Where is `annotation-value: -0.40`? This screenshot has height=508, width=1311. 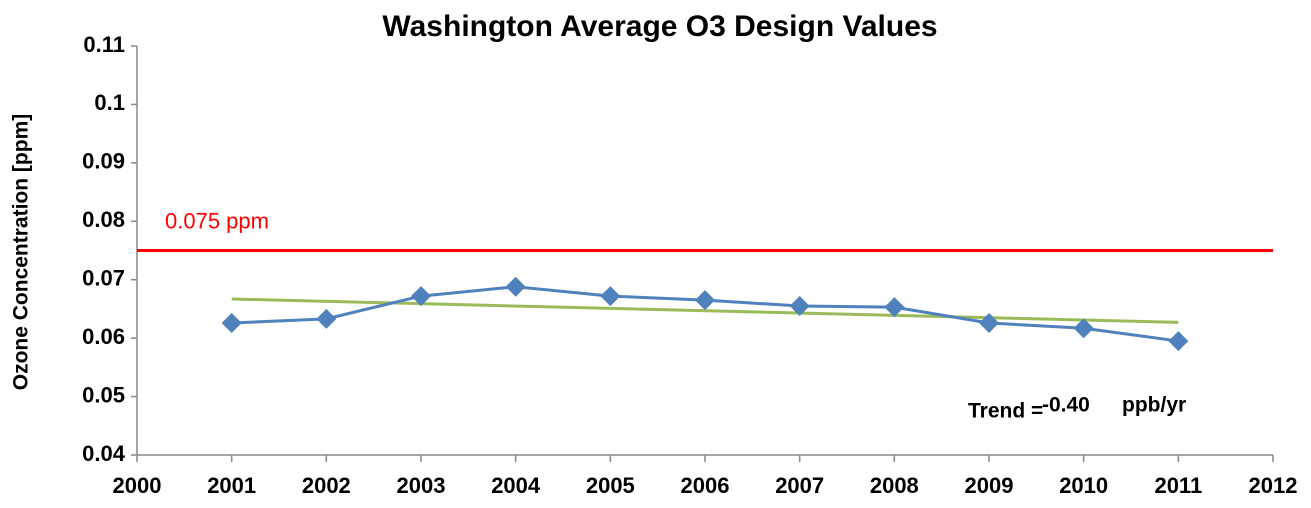
annotation-value: -0.40 is located at coordinates (1066, 405).